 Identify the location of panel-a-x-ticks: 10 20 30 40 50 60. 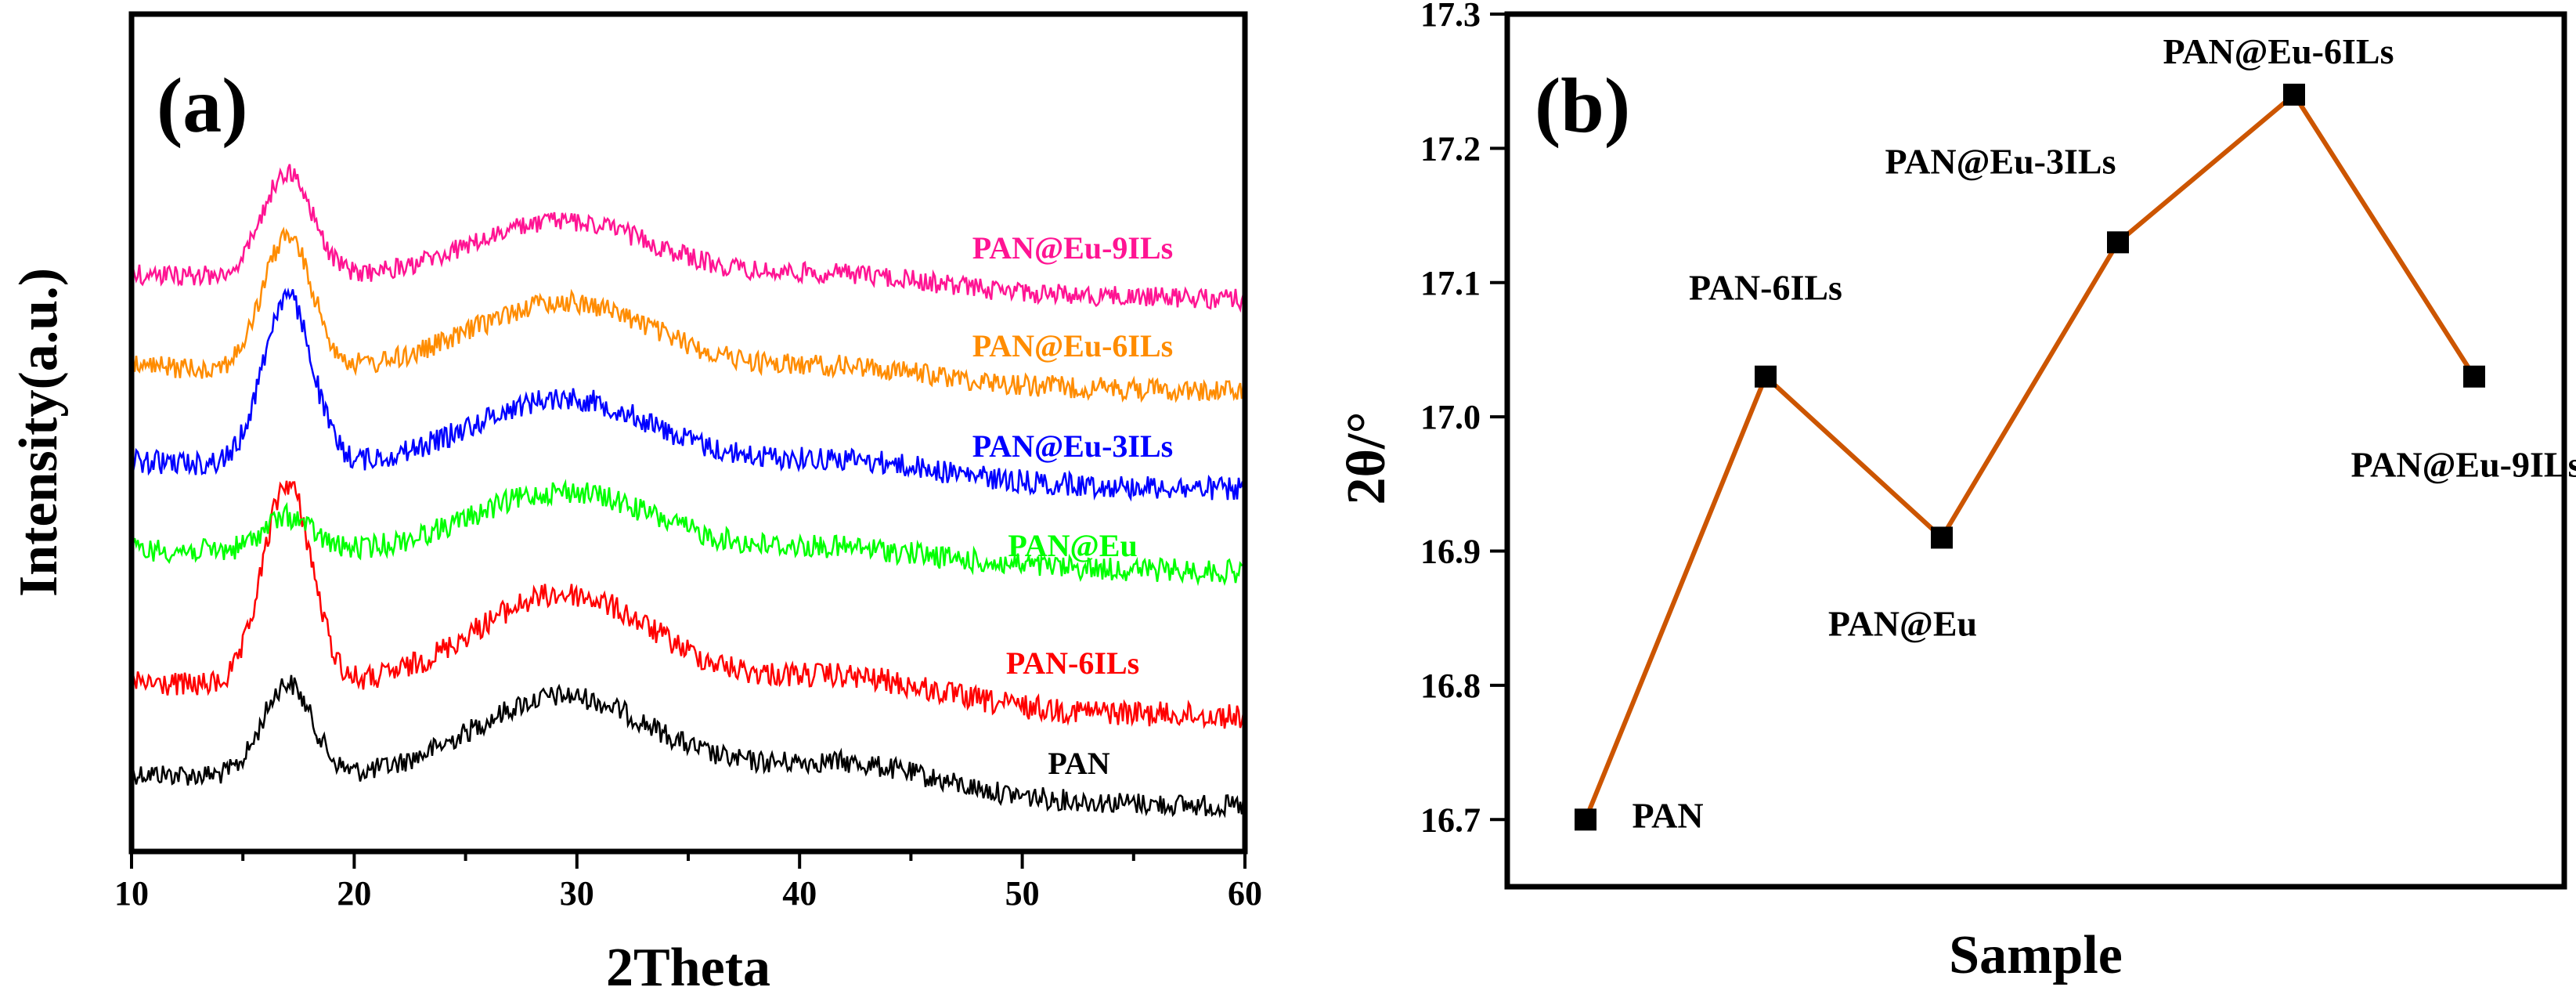
(688, 882).